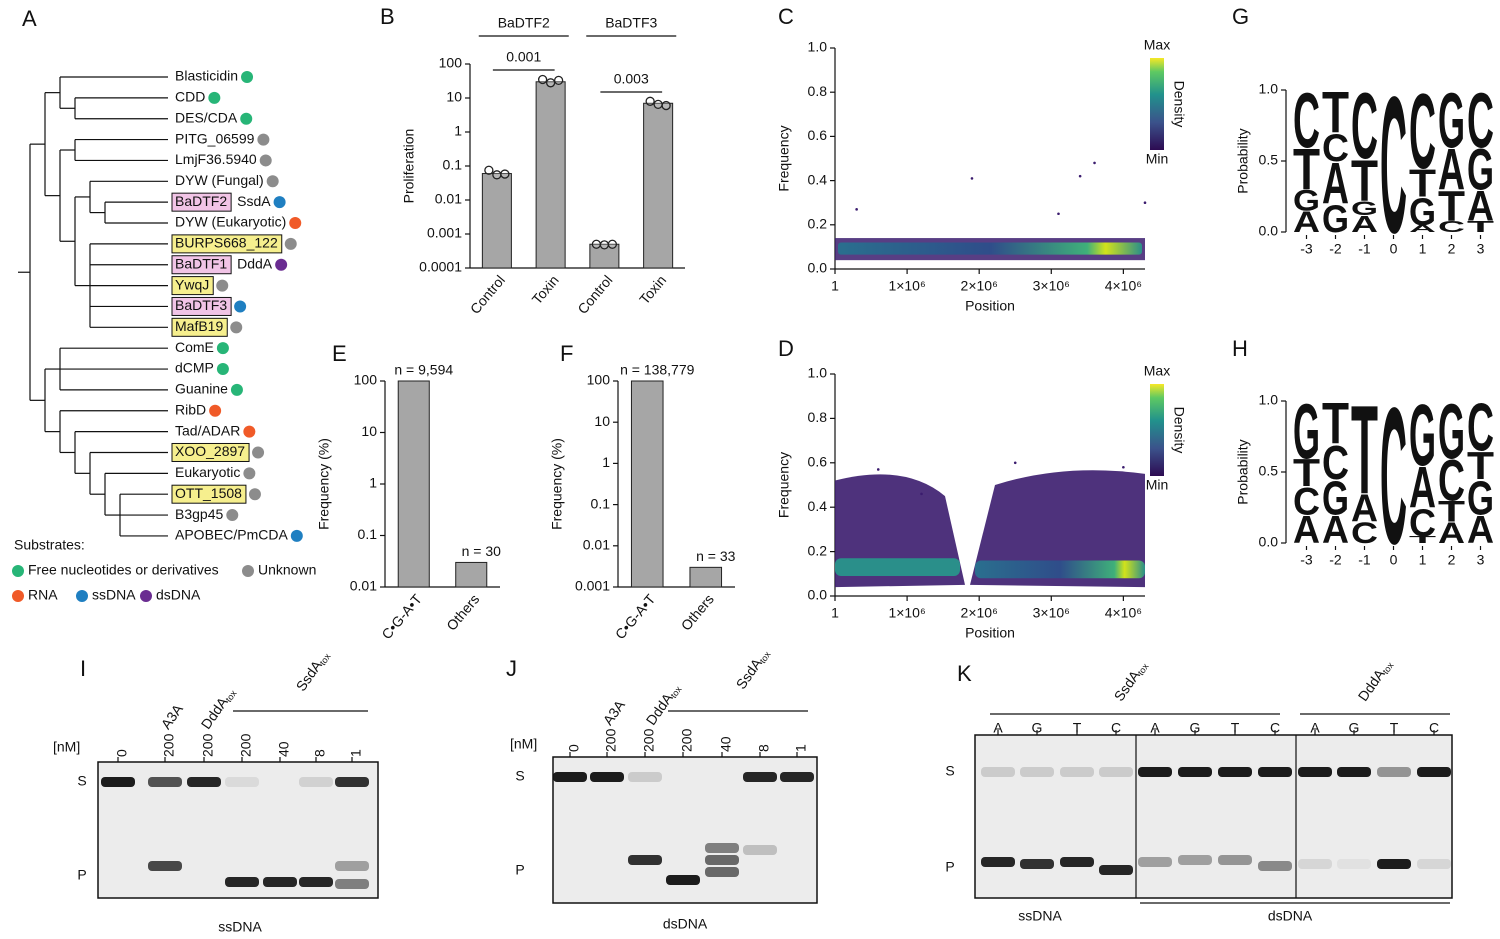 This screenshot has width=1500, height=939. I want to click on lane-group-label: A3A, so click(613, 711).